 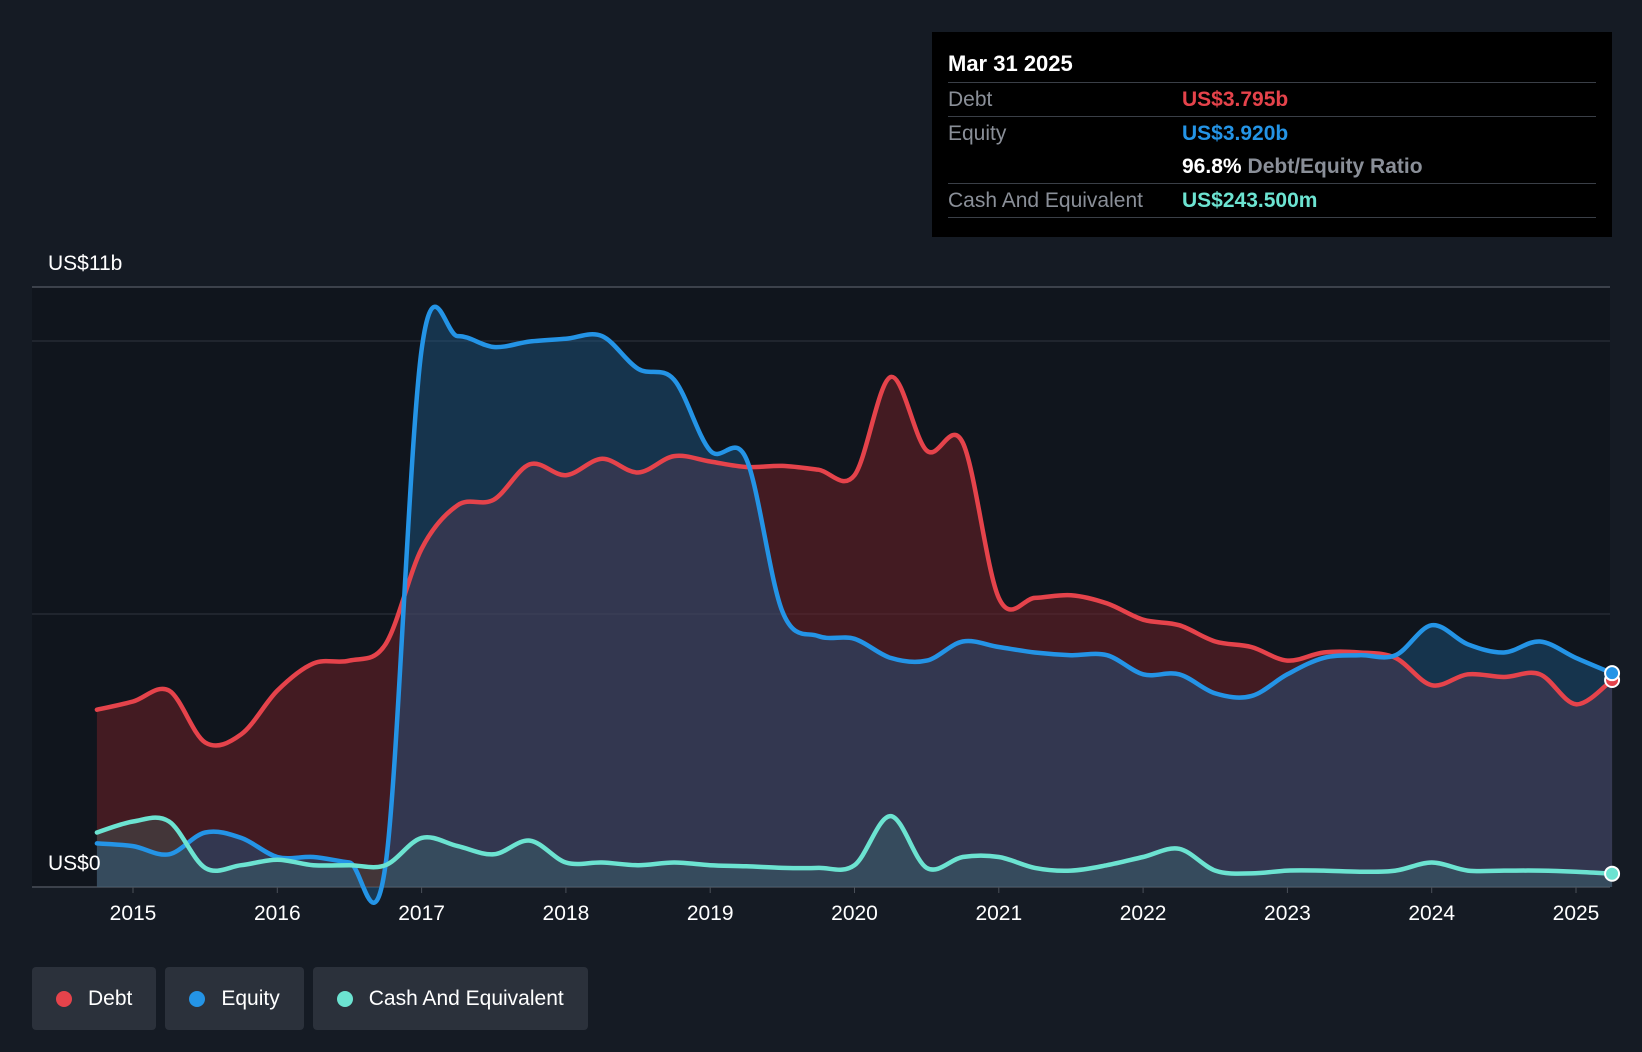 I want to click on tooltip-date: Mar 31 2025, so click(x=1010, y=63).